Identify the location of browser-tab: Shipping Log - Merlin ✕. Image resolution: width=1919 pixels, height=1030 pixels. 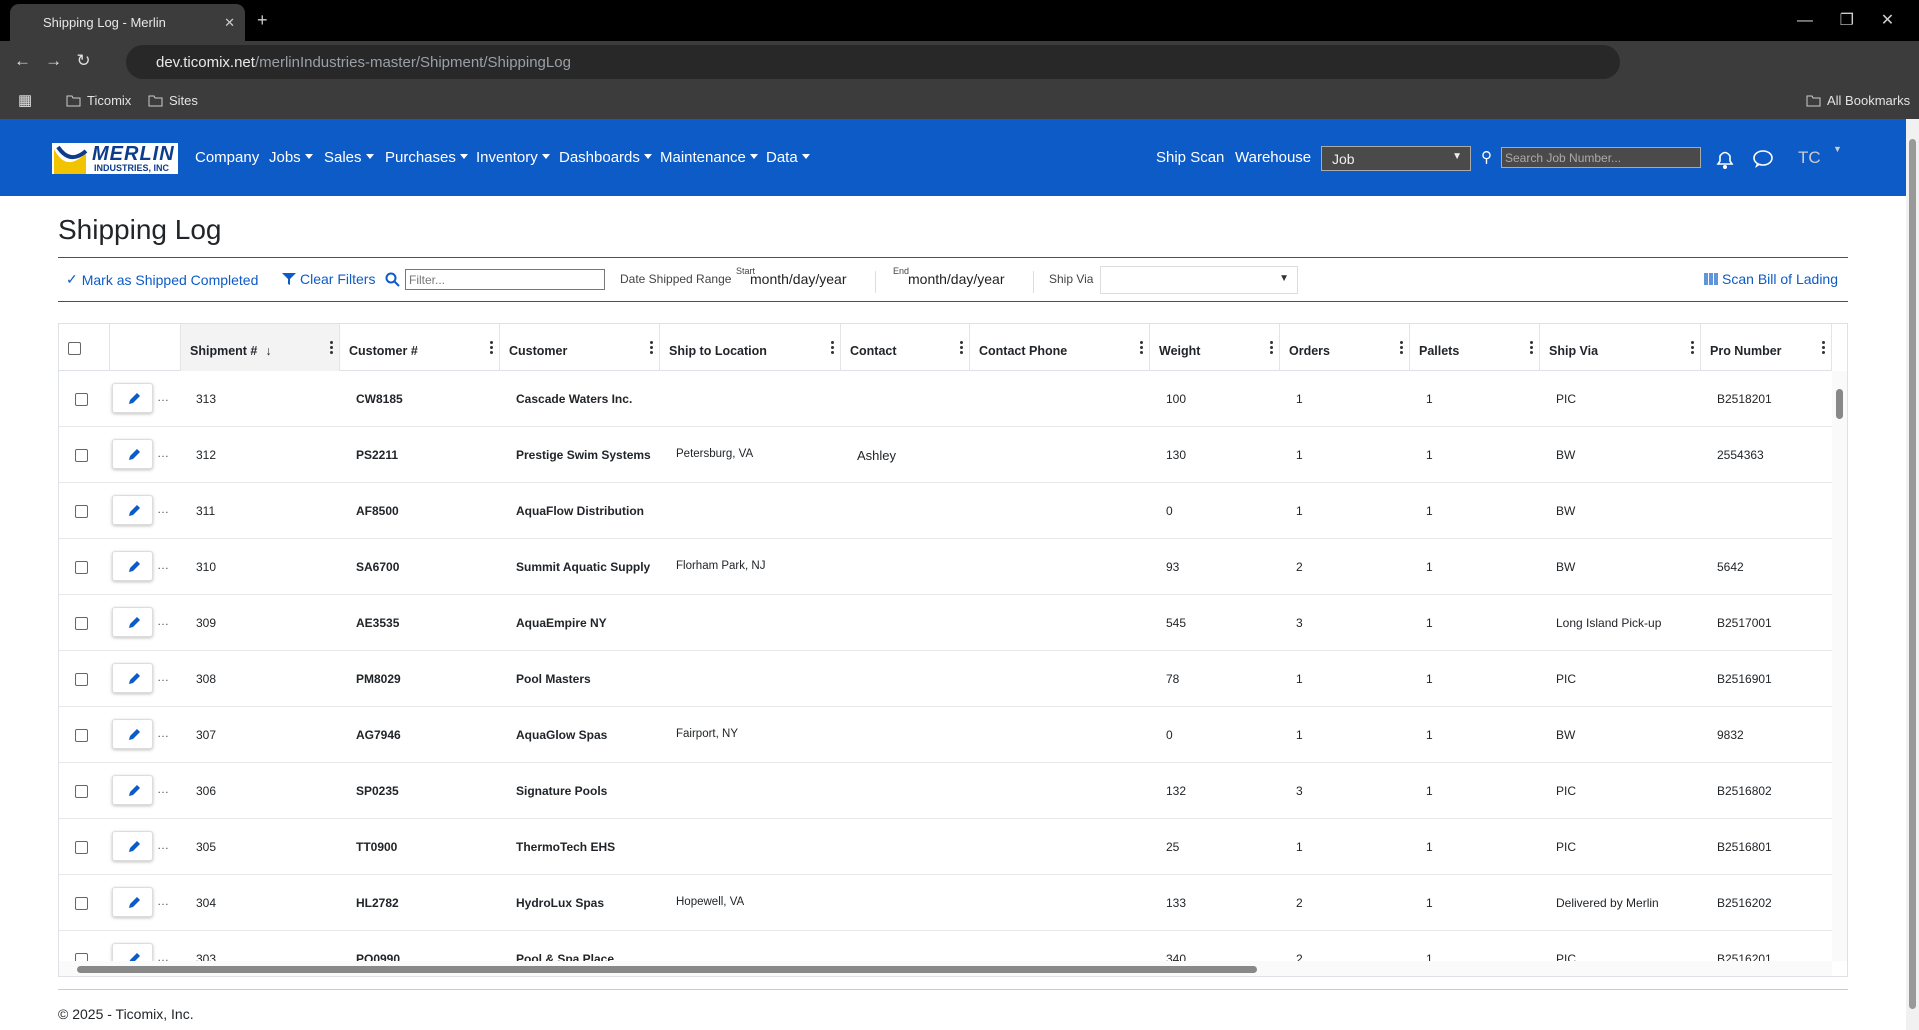
(127, 22).